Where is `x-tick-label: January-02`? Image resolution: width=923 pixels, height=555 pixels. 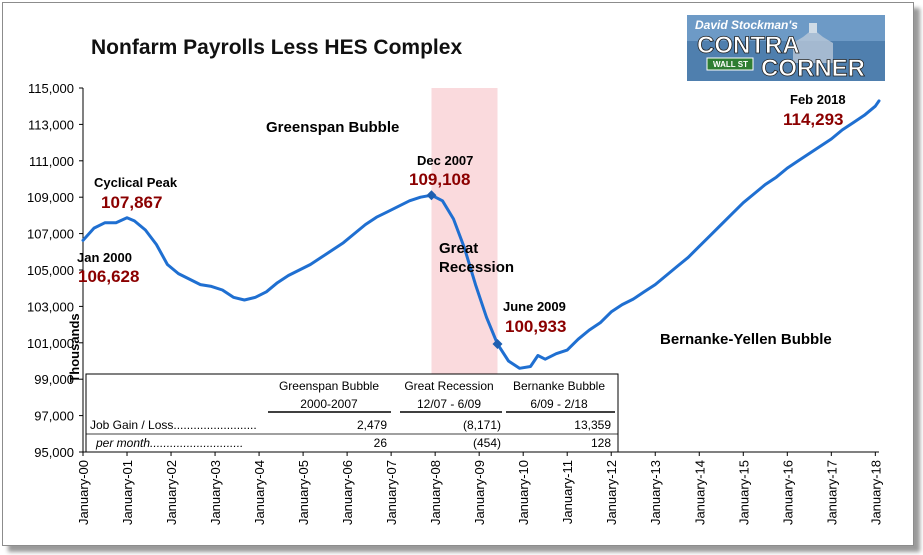 x-tick-label: January-02 is located at coordinates (171, 492).